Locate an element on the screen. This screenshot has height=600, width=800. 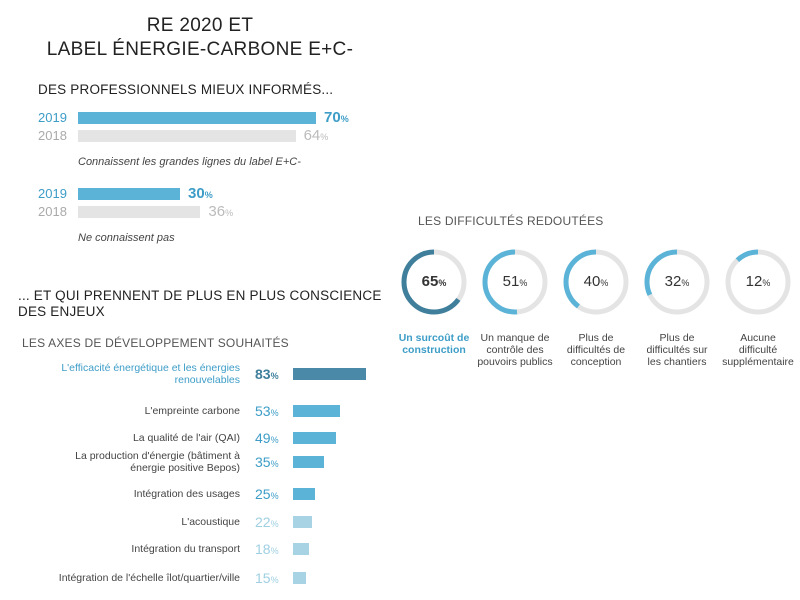
bar-value: 36% is located at coordinates (220, 211).